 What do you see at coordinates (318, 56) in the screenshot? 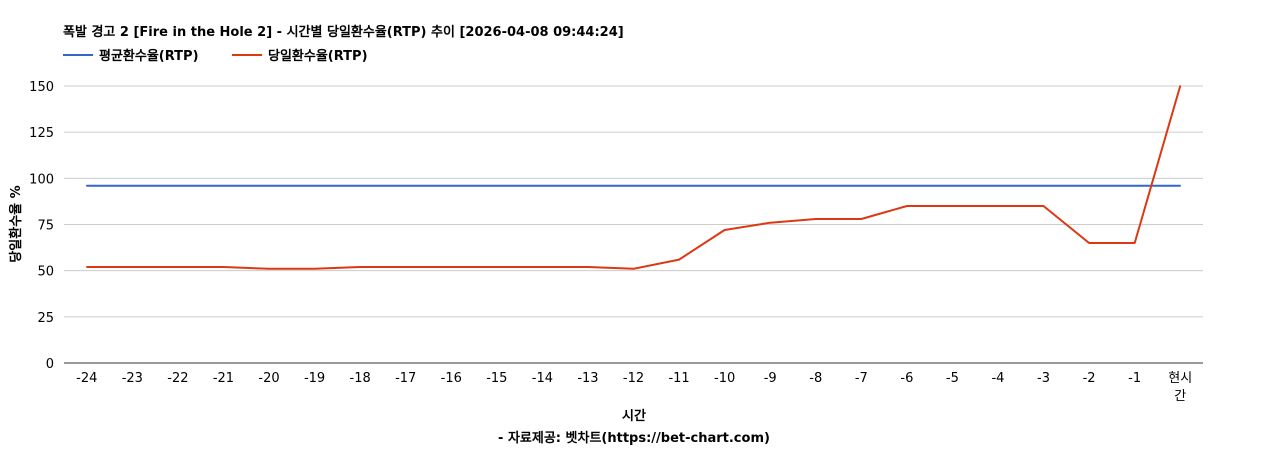
I see `legend-label-daily: 당일환수율(RTP)` at bounding box center [318, 56].